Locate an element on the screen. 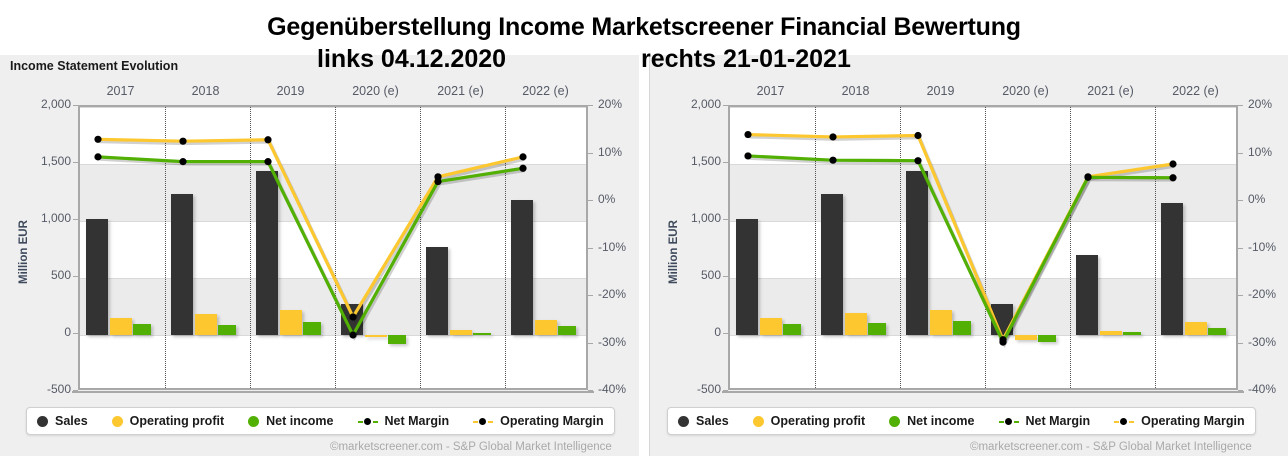  legend-marker-dot is located at coordinates (1124, 421).